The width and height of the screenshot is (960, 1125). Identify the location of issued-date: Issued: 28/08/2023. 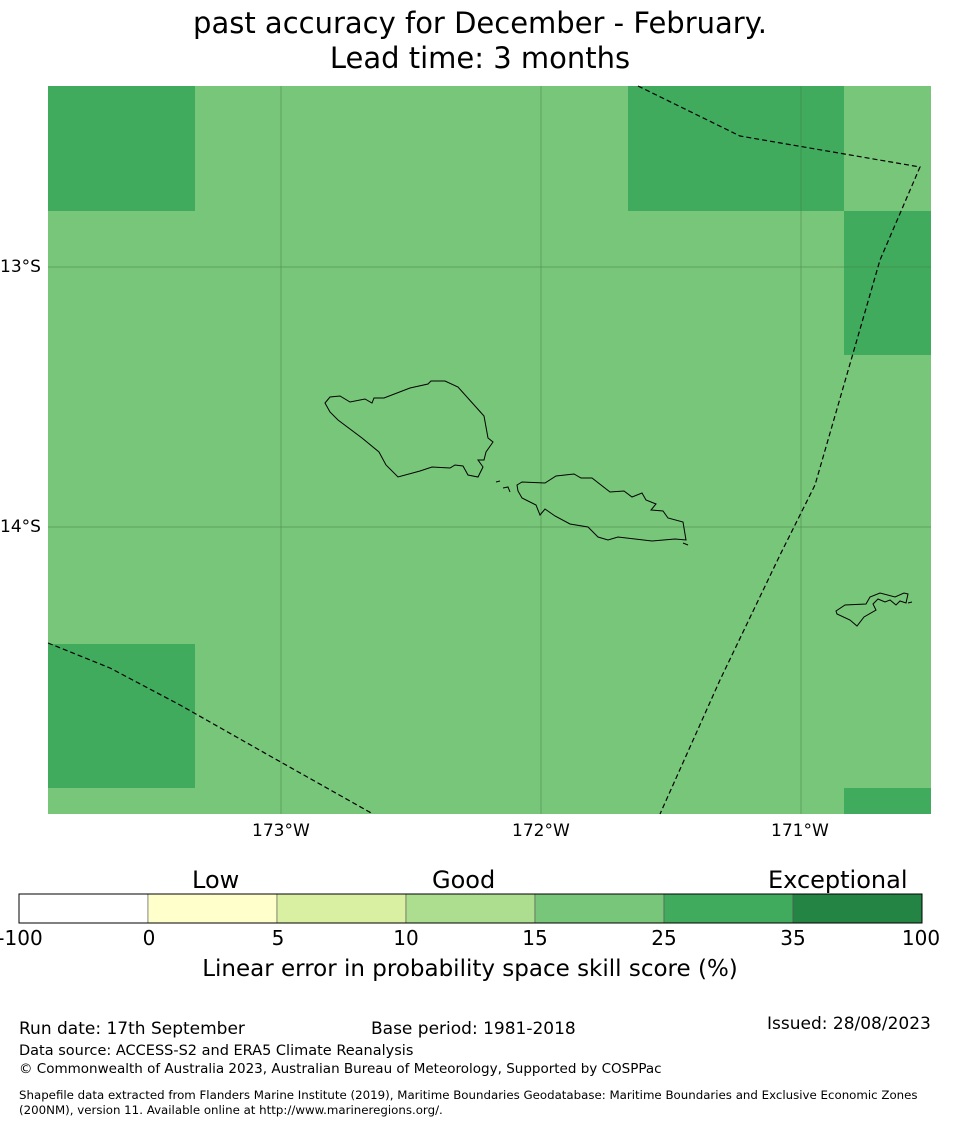
(849, 1024).